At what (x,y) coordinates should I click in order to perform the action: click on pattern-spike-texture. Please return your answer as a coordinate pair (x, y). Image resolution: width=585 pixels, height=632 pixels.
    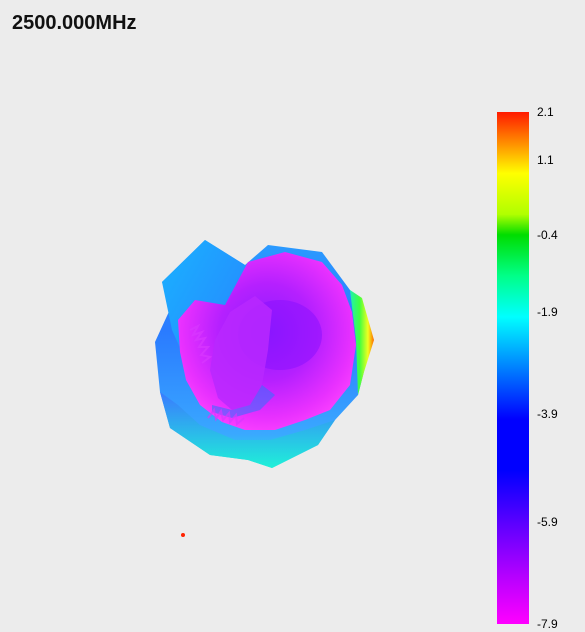
    Looking at the image, I should click on (217, 374).